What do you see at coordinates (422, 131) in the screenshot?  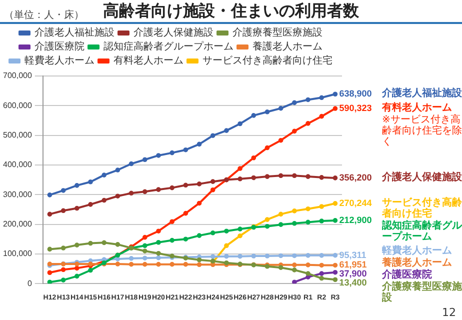 I see `text: ※サービス付き高齢者向け住宅を除く` at bounding box center [422, 131].